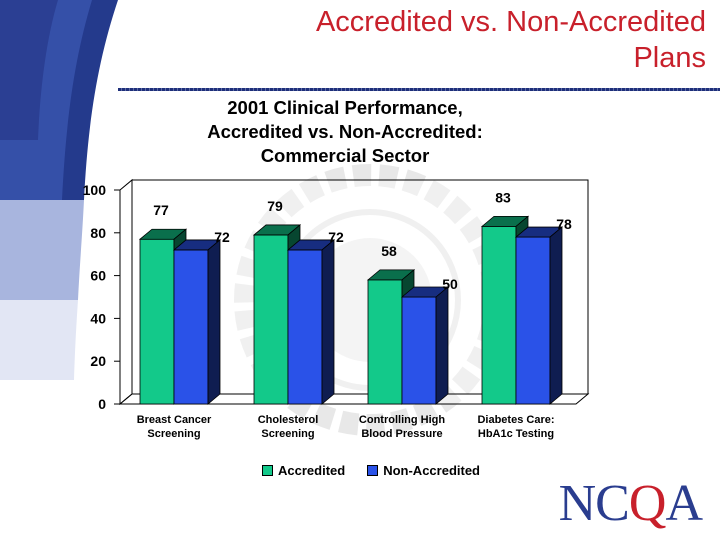  What do you see at coordinates (98, 233) in the screenshot?
I see `y-tick-label: 80` at bounding box center [98, 233].